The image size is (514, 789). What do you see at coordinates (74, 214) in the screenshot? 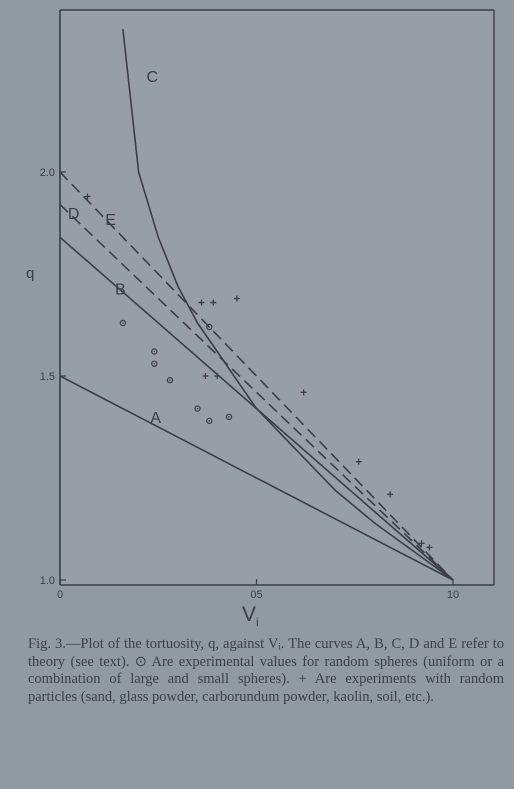
I see `series-label-d: D` at bounding box center [74, 214].